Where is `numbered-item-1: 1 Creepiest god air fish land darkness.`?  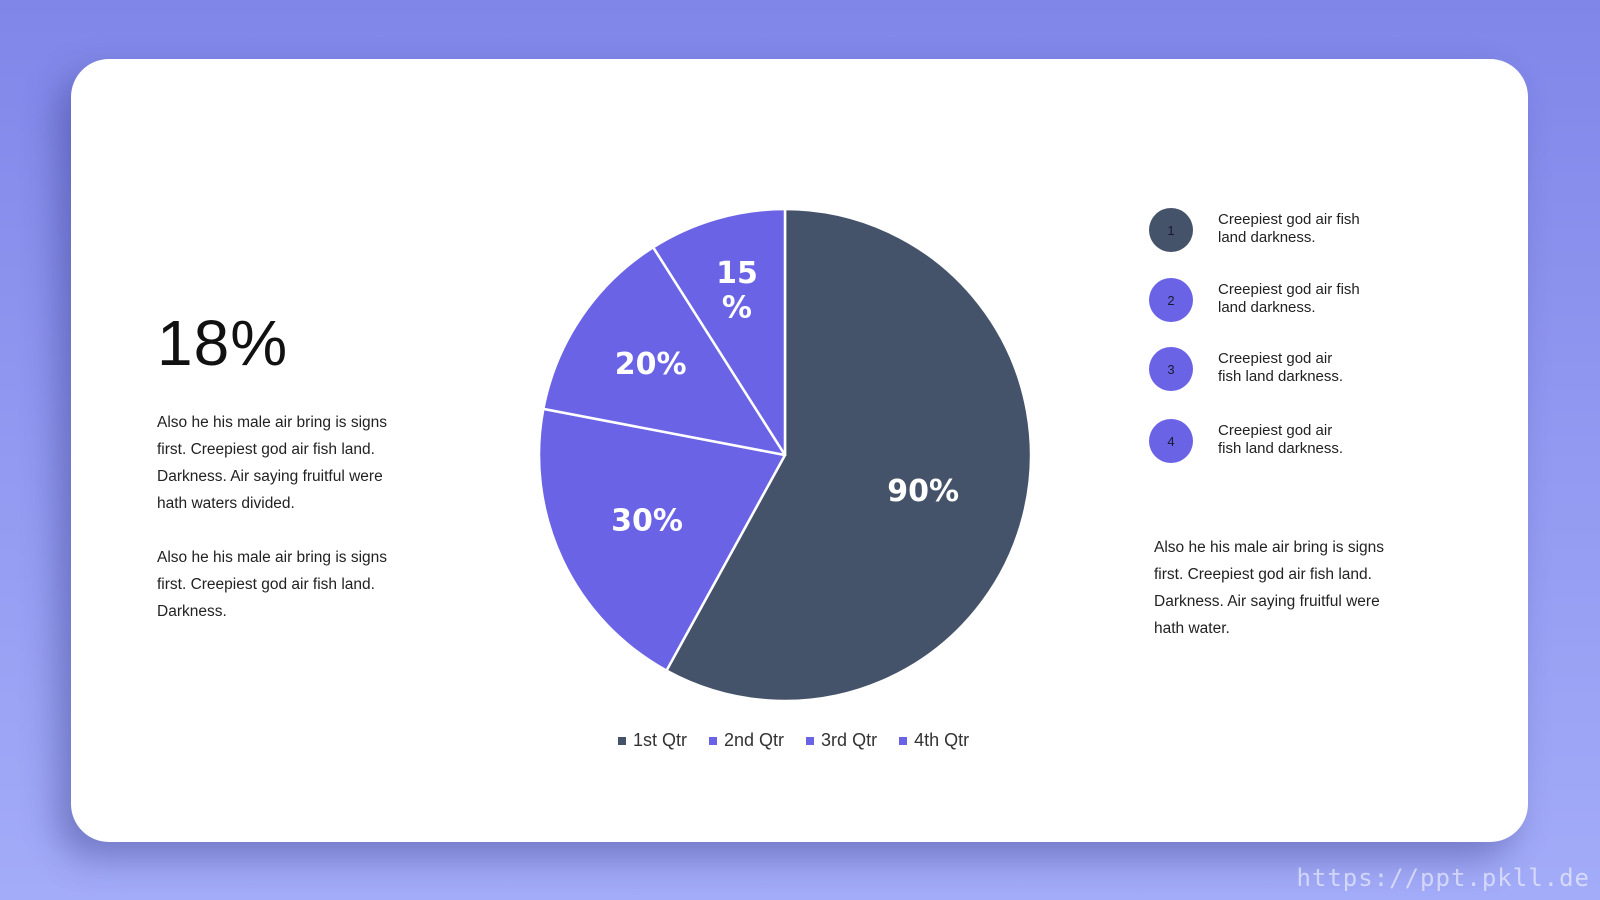 numbered-item-1: 1 Creepiest god air fish land darkness. is located at coordinates (1284, 231).